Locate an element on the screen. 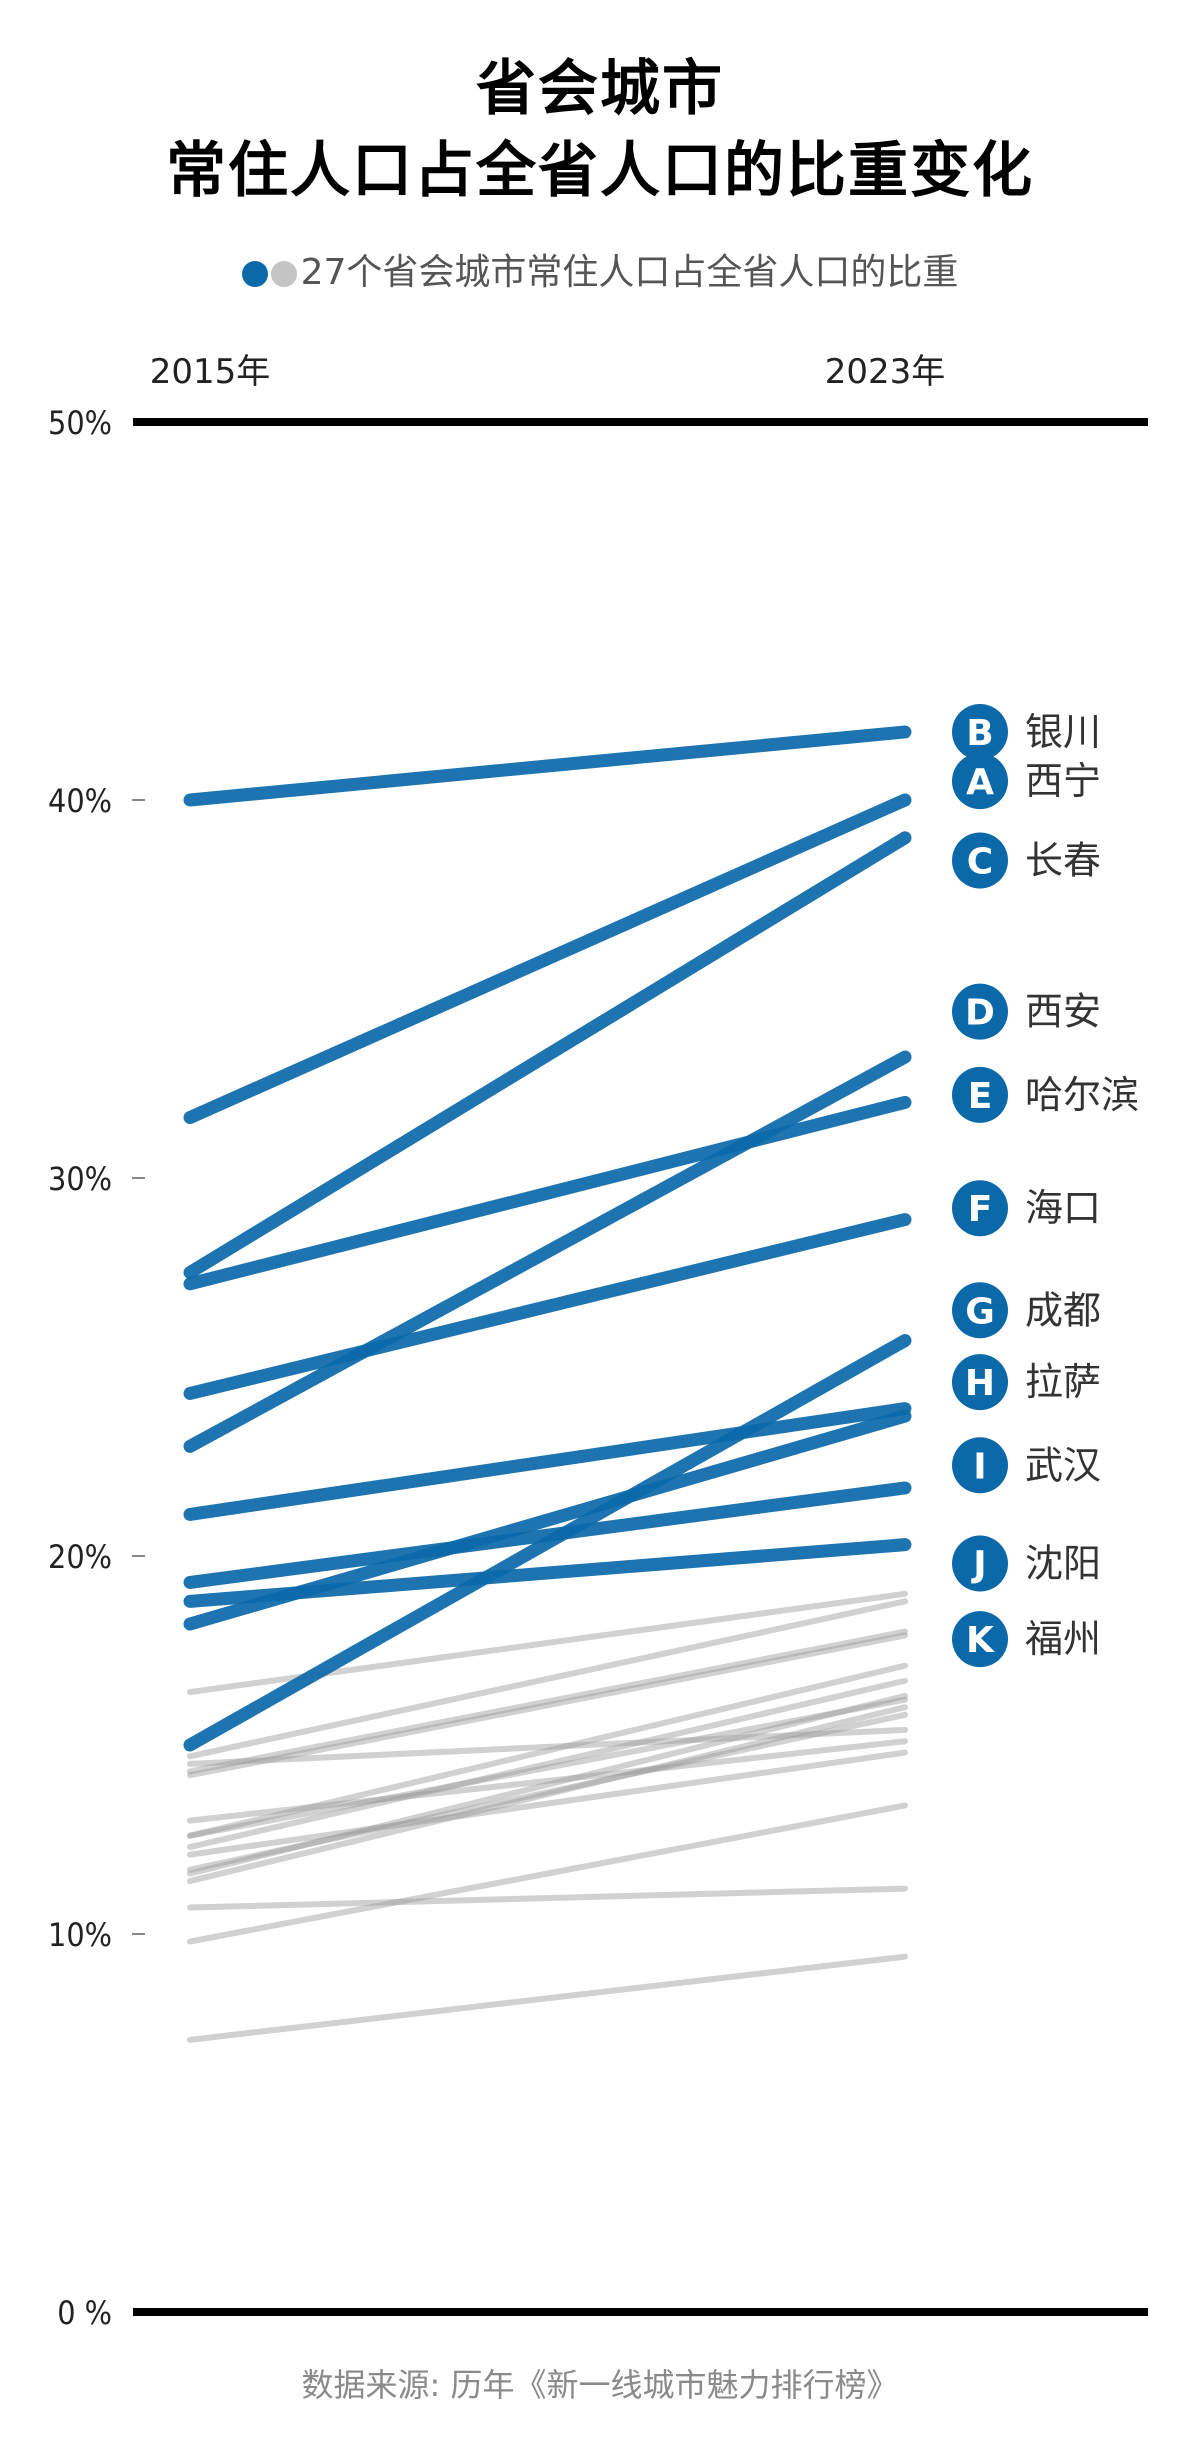 This screenshot has height=2439, width=1200. label-badge-E is located at coordinates (980, 1094).